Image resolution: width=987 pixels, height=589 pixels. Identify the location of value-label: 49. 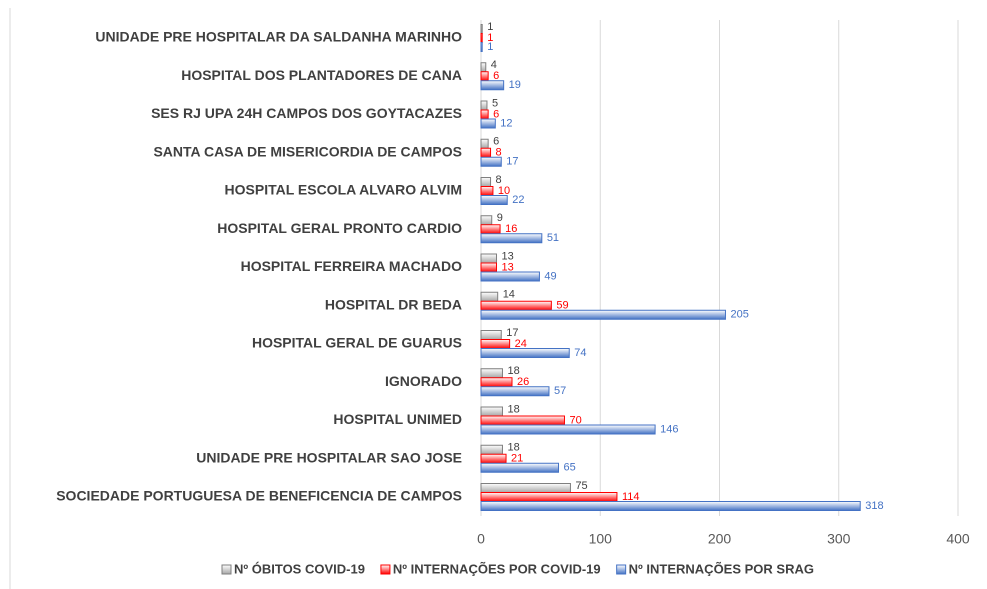
(550, 276).